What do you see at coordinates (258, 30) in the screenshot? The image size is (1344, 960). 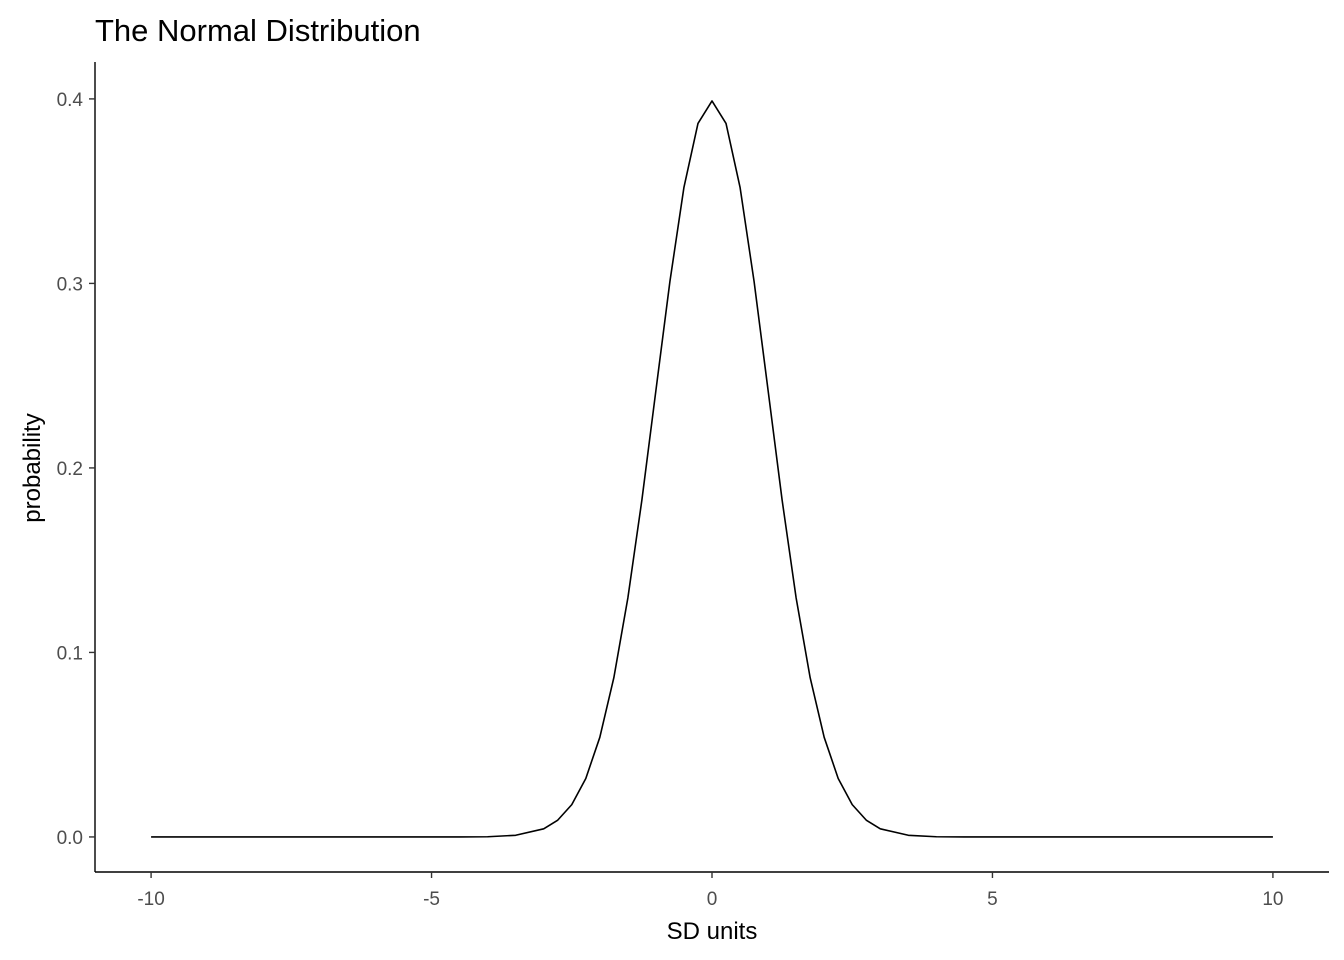 I see `chart-title: The Normal Distribution` at bounding box center [258, 30].